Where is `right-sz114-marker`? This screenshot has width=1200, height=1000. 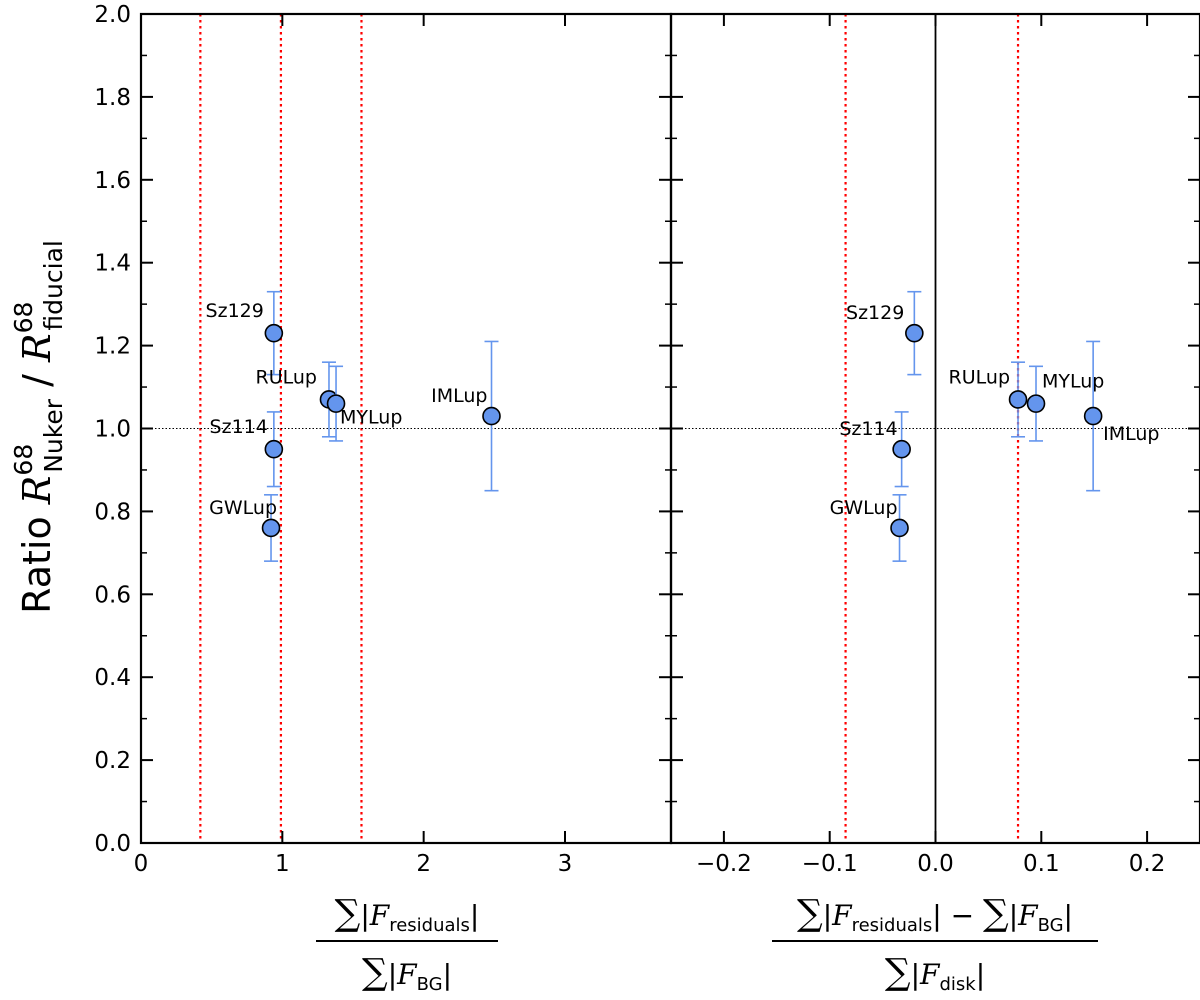 right-sz114-marker is located at coordinates (901, 449).